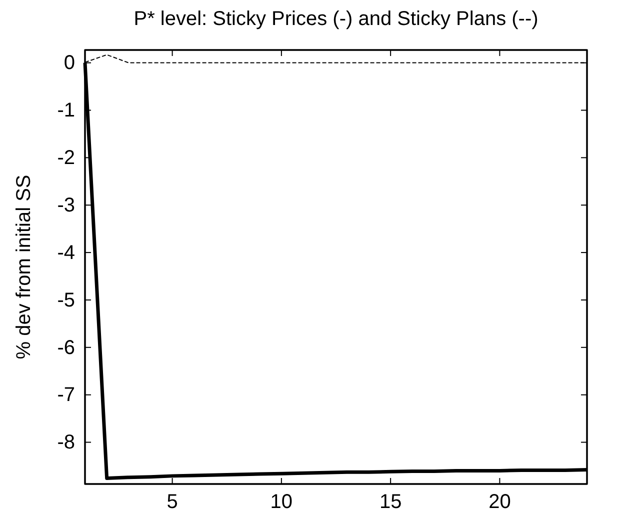 This screenshot has width=620, height=521. What do you see at coordinates (24, 267) in the screenshot?
I see `y-axis-title: % dev from initial SS` at bounding box center [24, 267].